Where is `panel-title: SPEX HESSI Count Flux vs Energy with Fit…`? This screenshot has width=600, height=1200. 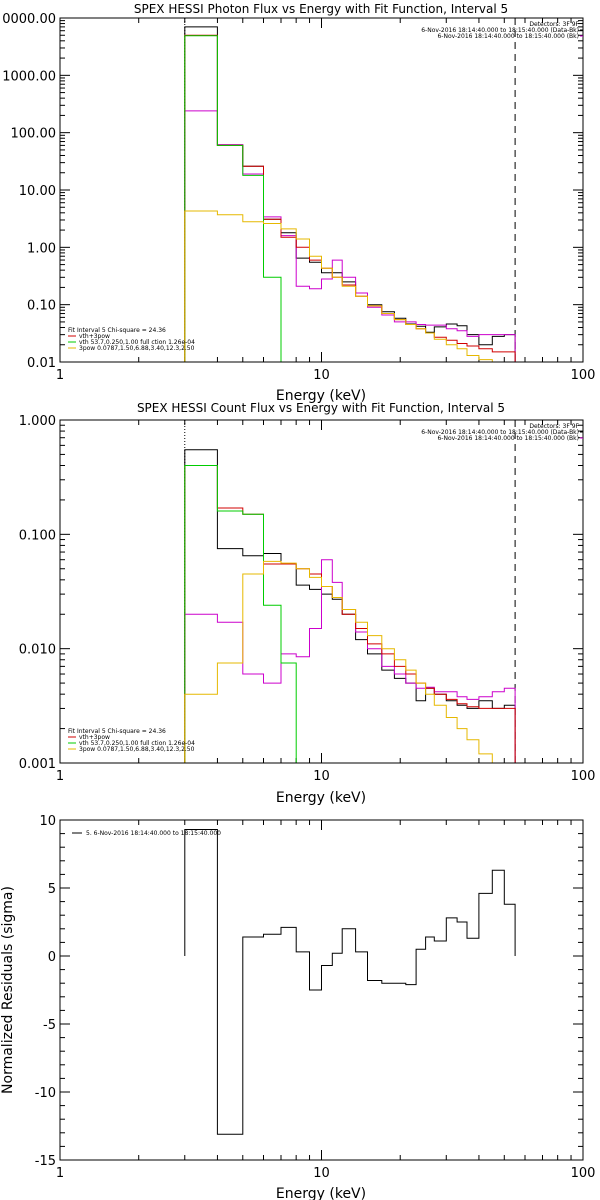 panel-title: SPEX HESSI Count Flux vs Energy with Fit… is located at coordinates (321, 408).